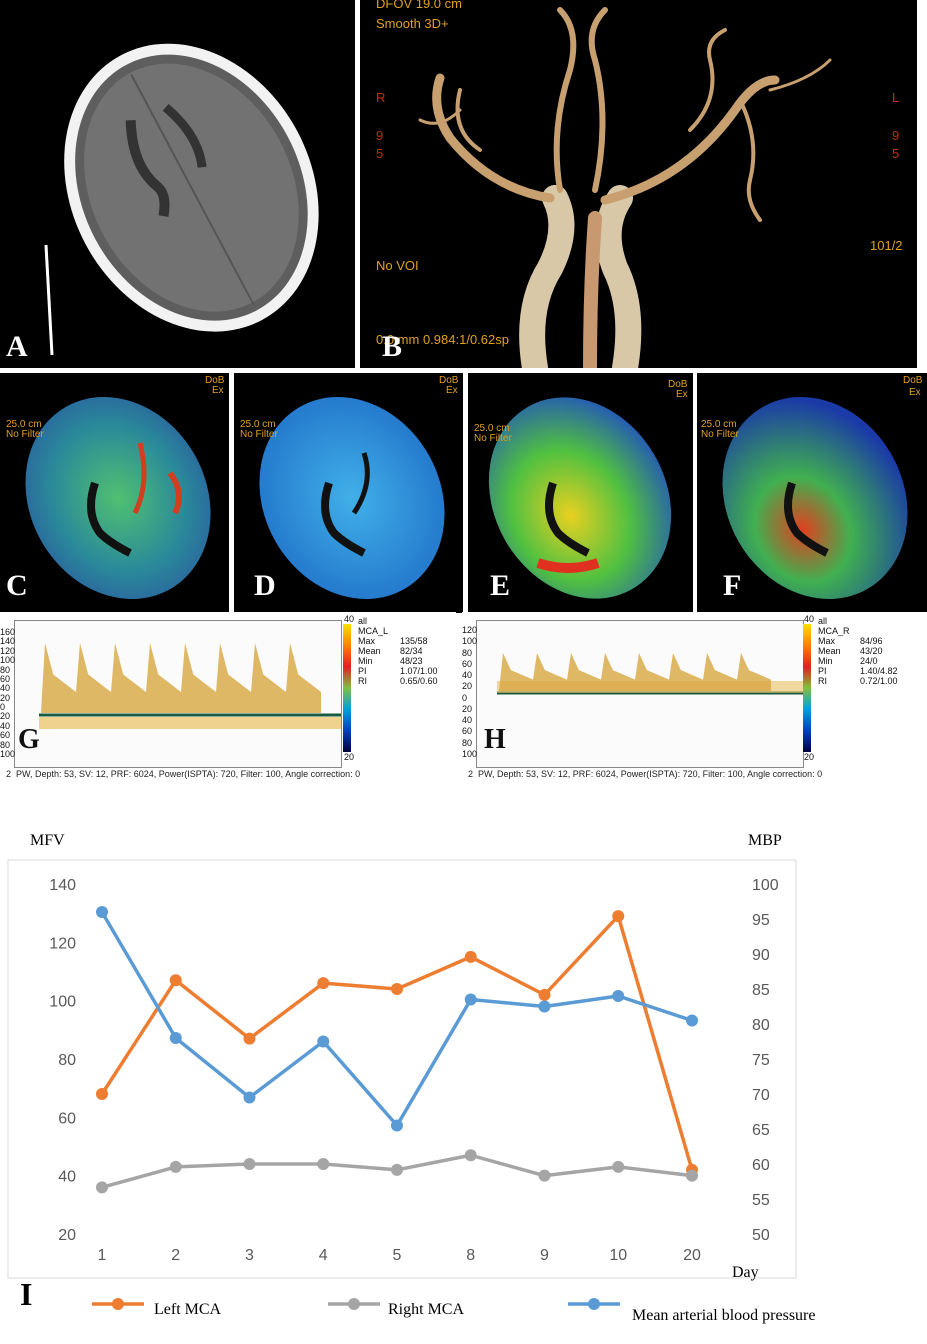 This screenshot has width=927, height=1344. I want to click on y2-tick-label: 75, so click(761, 1060).